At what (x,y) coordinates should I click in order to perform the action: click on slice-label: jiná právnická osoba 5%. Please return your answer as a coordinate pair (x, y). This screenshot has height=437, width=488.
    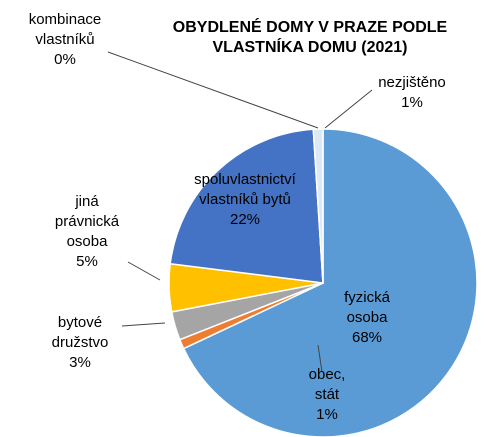
    Looking at the image, I should click on (87, 232).